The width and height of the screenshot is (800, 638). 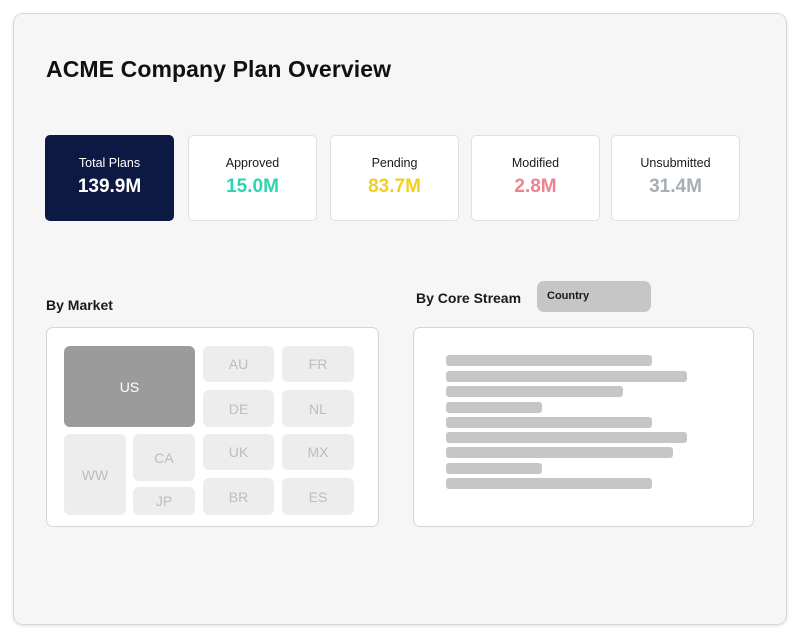 I want to click on kpi-pending: Pending 83.7M, so click(x=394, y=178).